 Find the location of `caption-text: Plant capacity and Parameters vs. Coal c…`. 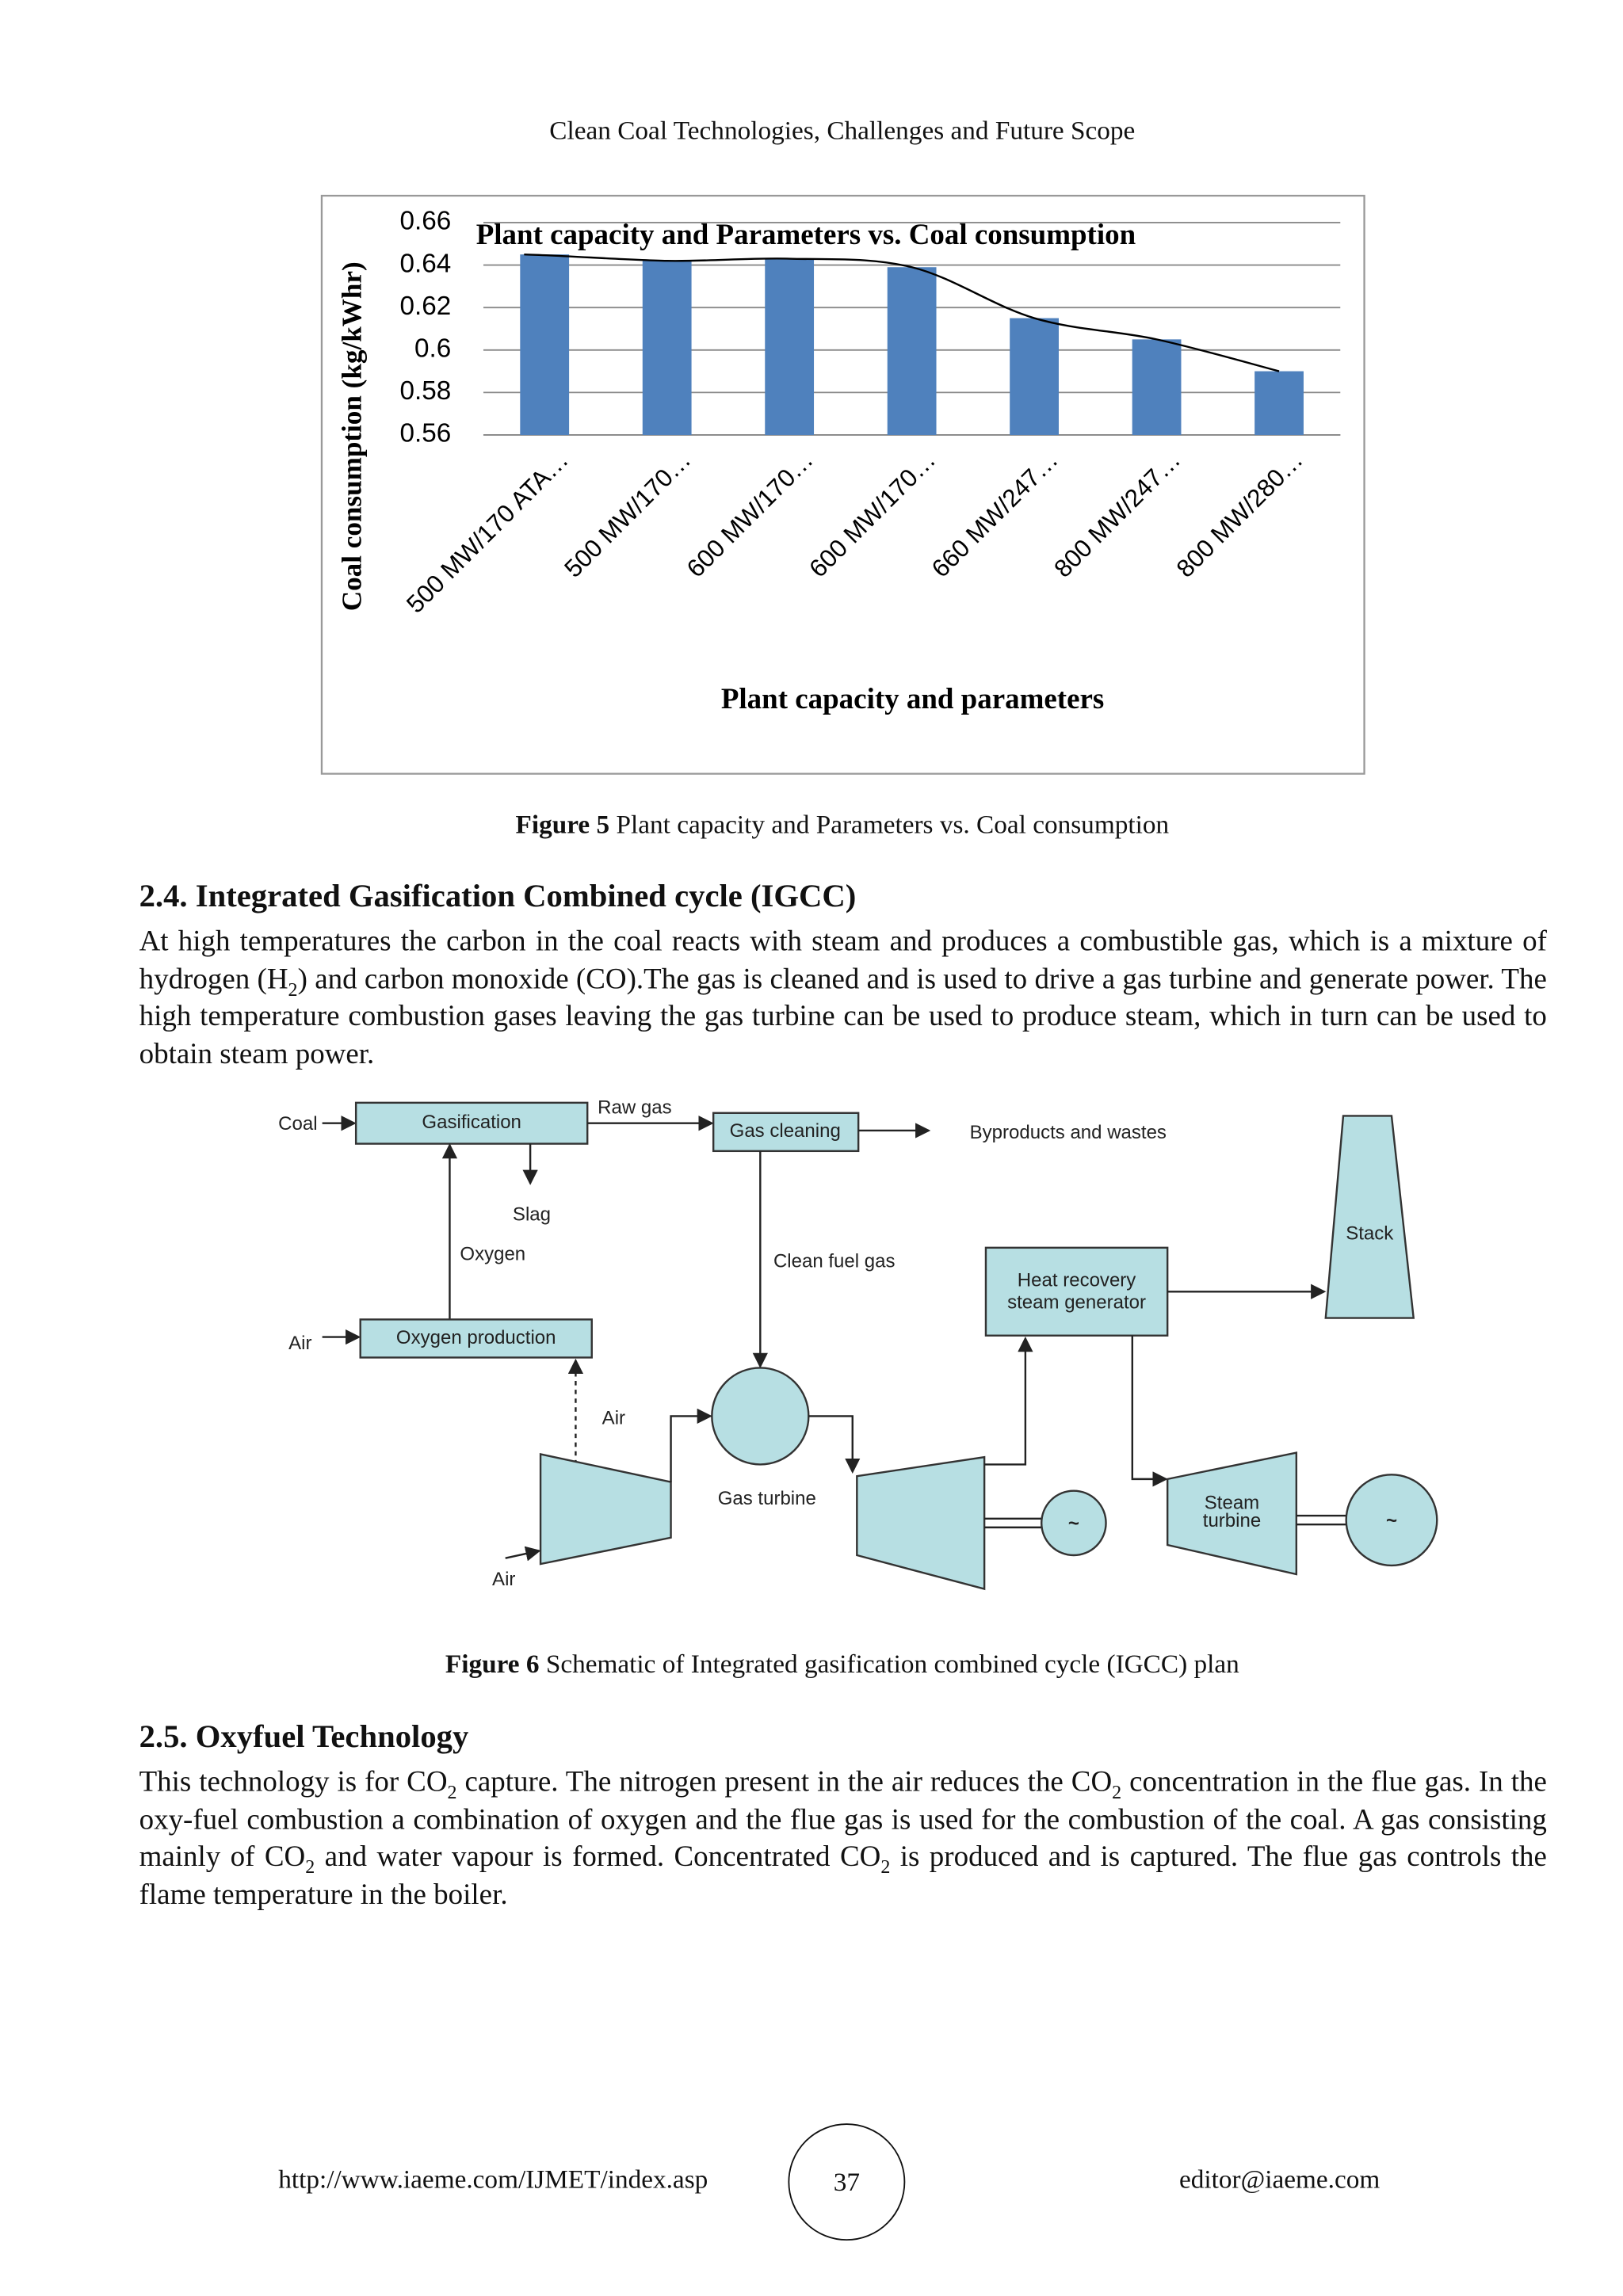

caption-text: Plant capacity and Parameters vs. Coal c… is located at coordinates (893, 825).